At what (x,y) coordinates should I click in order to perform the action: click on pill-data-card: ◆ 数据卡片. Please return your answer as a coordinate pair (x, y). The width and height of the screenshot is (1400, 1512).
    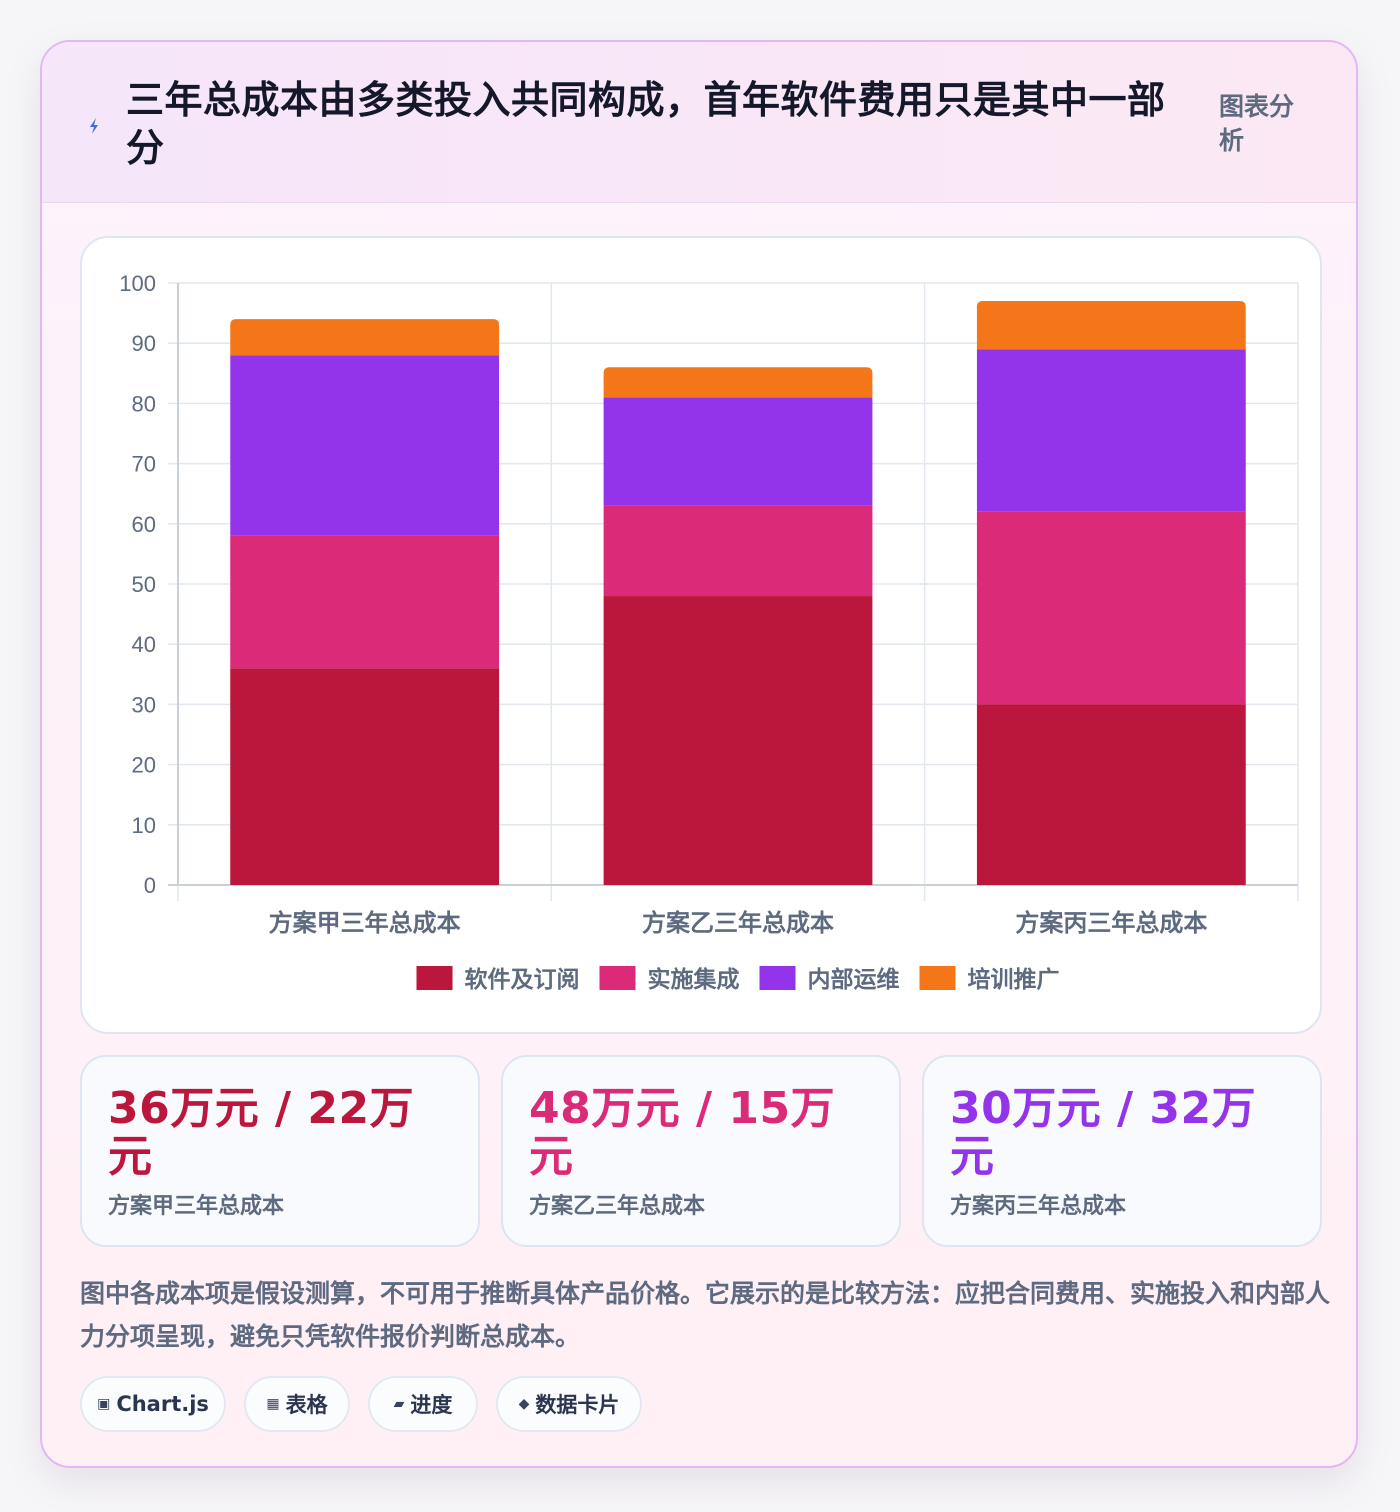
    Looking at the image, I should click on (569, 1404).